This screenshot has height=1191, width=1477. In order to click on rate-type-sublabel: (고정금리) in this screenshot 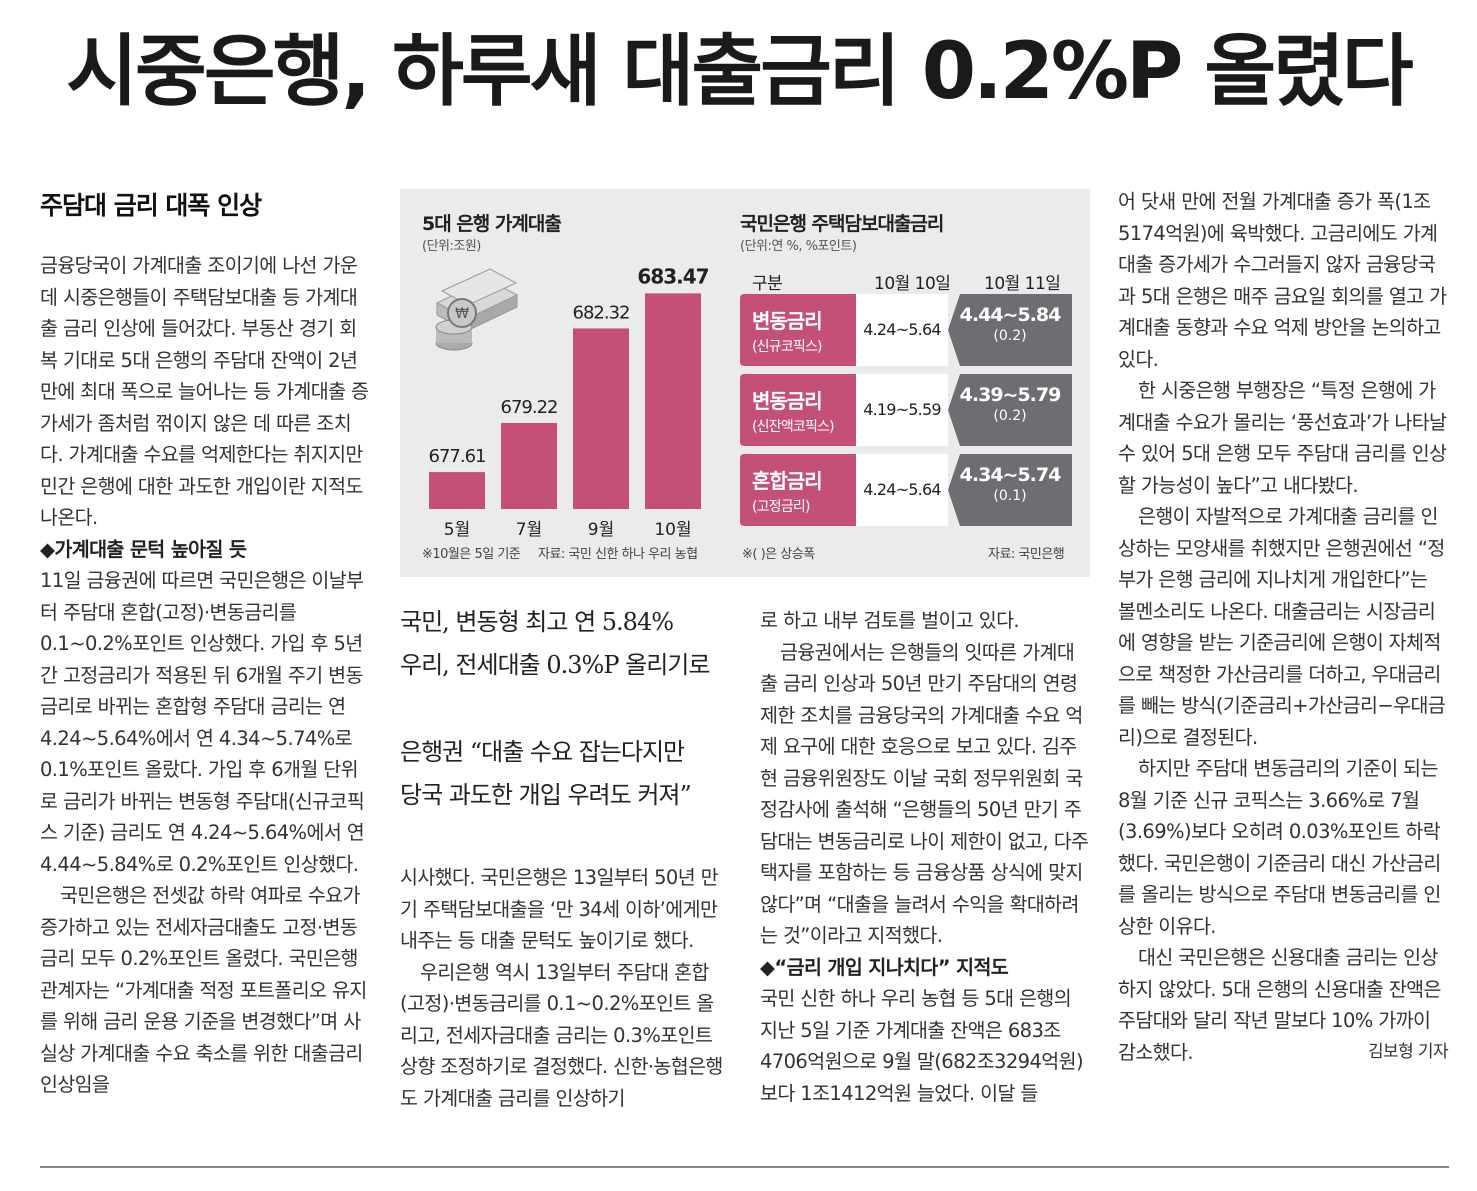, I will do `click(781, 507)`.